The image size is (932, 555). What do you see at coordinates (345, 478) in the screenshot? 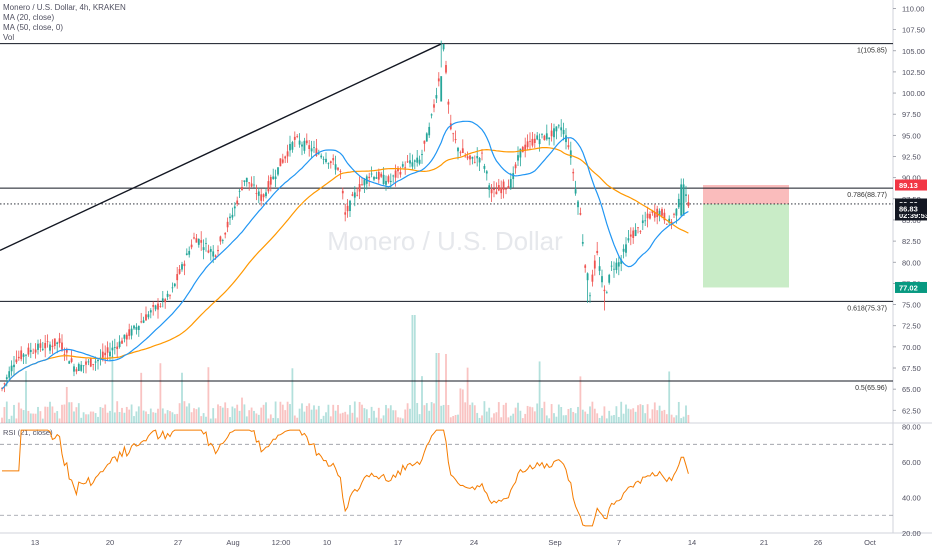
I see `rsi-line` at bounding box center [345, 478].